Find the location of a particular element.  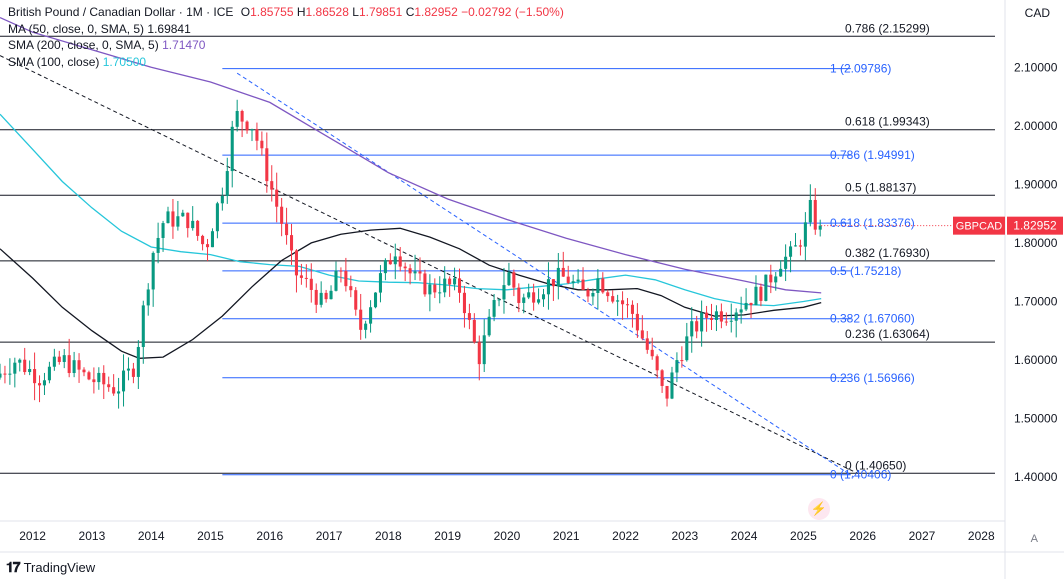

x-tick-label: 2014 is located at coordinates (151, 536).